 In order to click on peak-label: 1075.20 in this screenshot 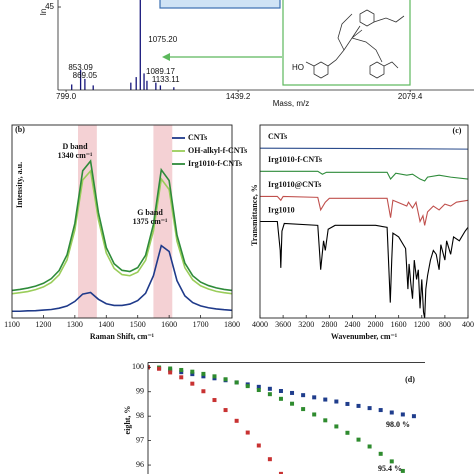, I will do `click(162, 39)`.